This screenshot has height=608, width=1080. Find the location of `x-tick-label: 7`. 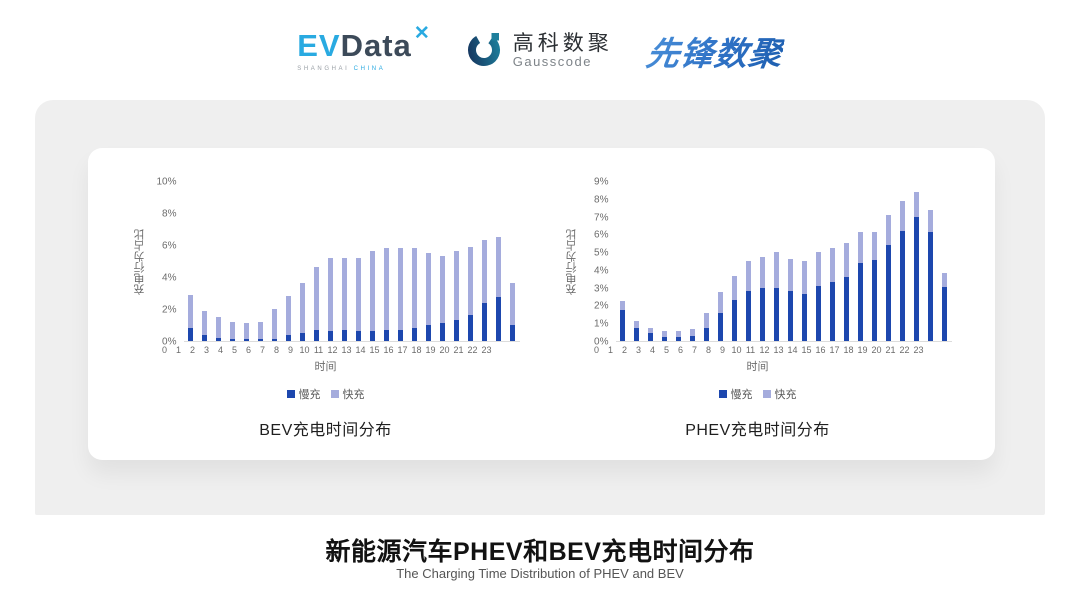

x-tick-label: 7 is located at coordinates (262, 350).